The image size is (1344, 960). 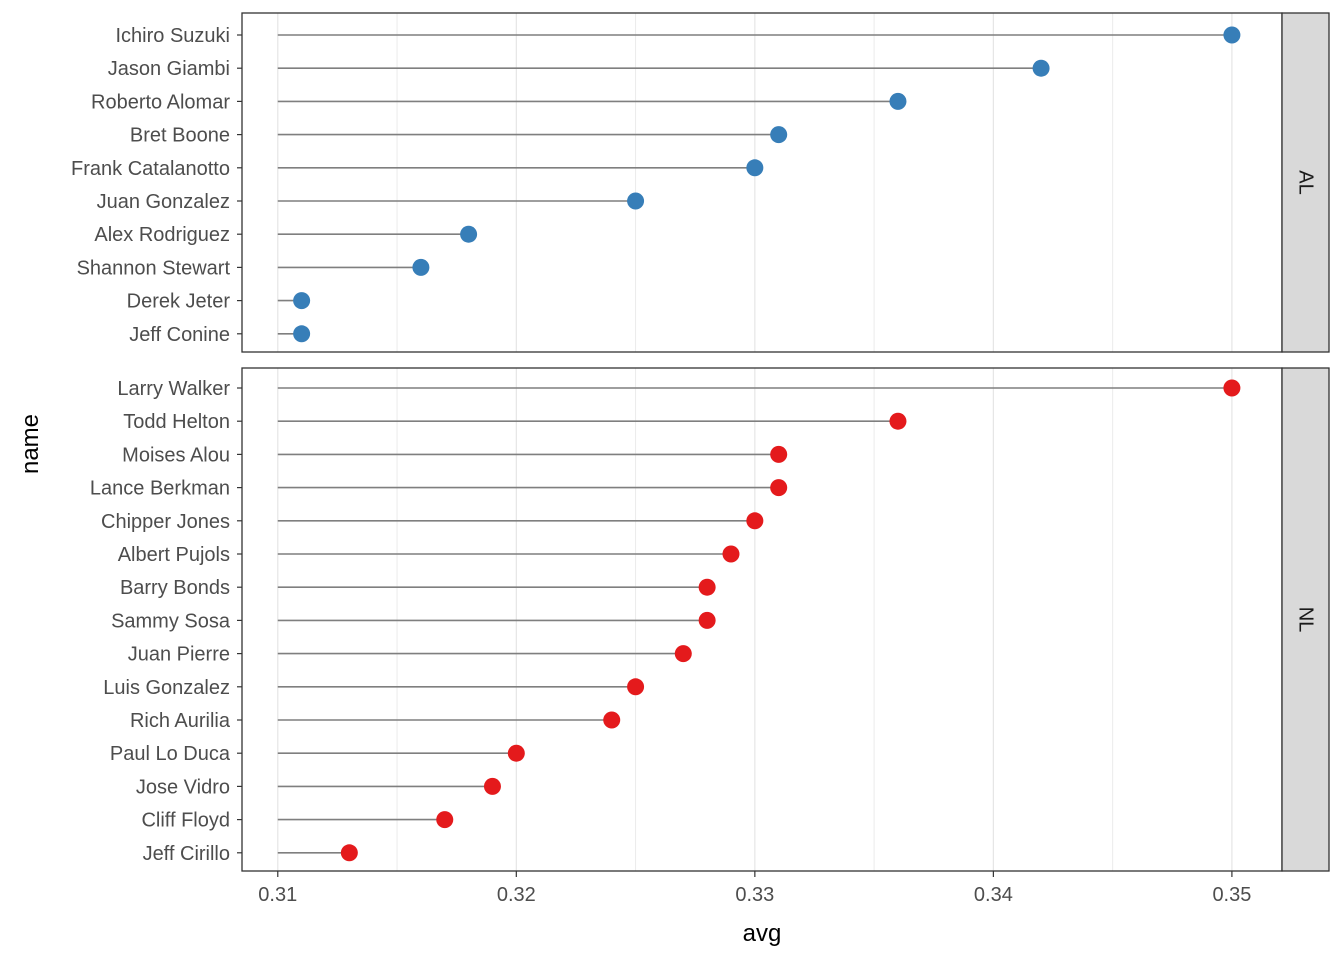 I want to click on y-tick-label: Chipper Jones, so click(x=165, y=522).